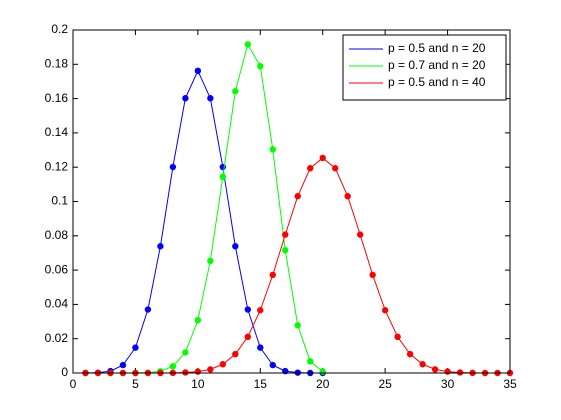  What do you see at coordinates (57, 132) in the screenshot?
I see `y-tick-label: 0.14` at bounding box center [57, 132].